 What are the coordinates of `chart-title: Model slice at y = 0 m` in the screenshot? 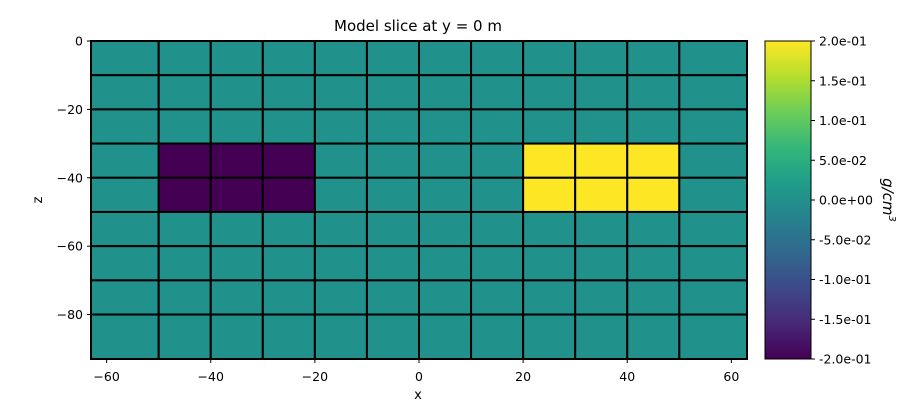 It's located at (418, 26).